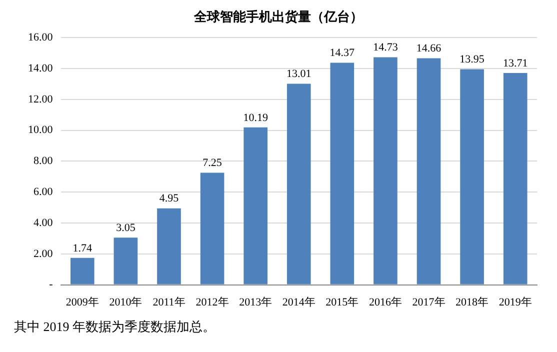 The height and width of the screenshot is (352, 557). I want to click on y-tick-label: 8.00, so click(44, 161).